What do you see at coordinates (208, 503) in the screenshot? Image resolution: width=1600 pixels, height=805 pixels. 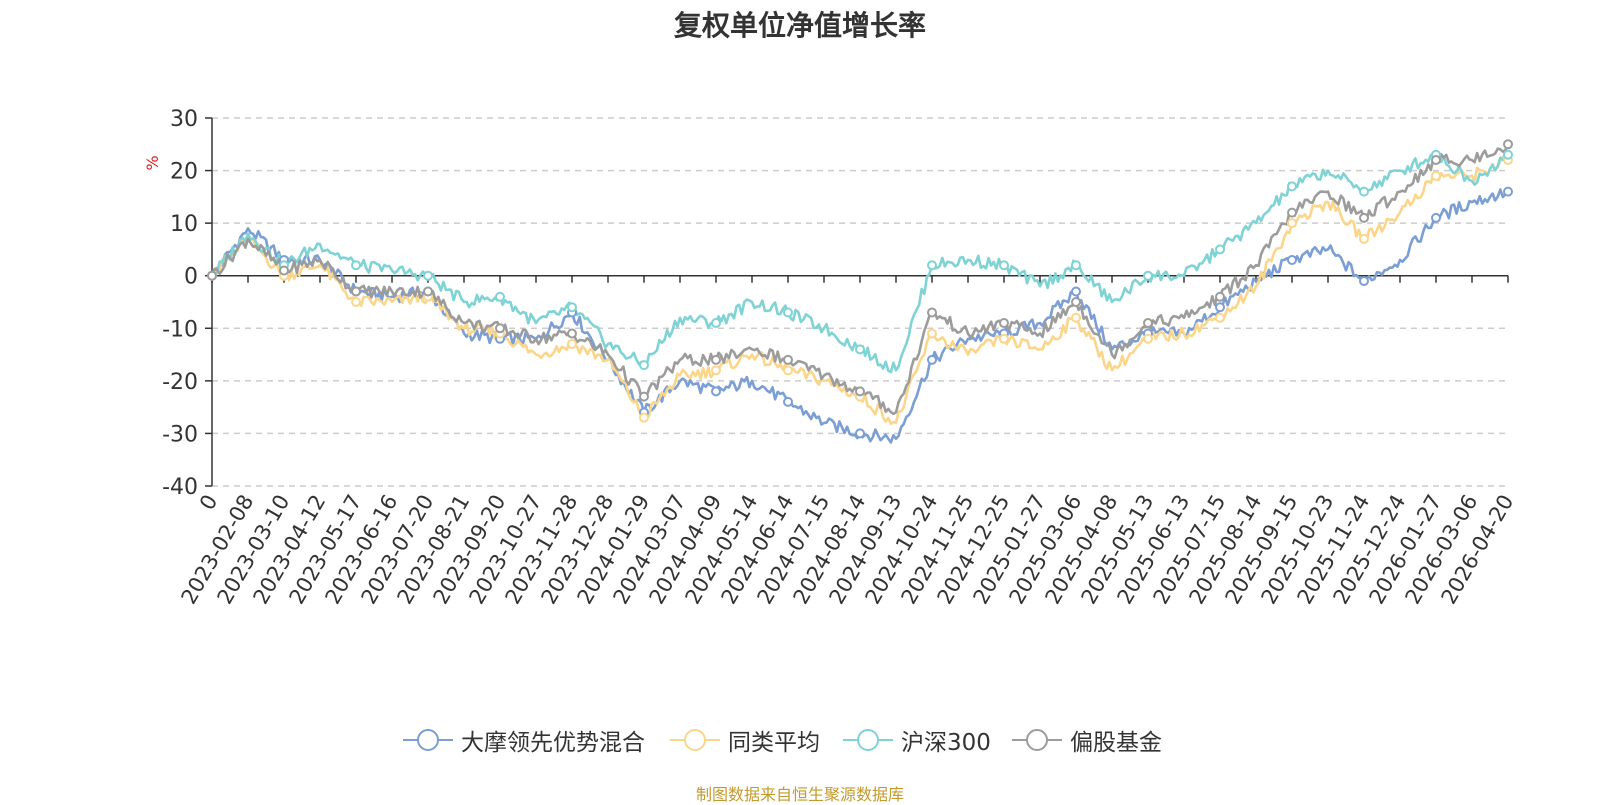 I see `x-tick-label: 0` at bounding box center [208, 503].